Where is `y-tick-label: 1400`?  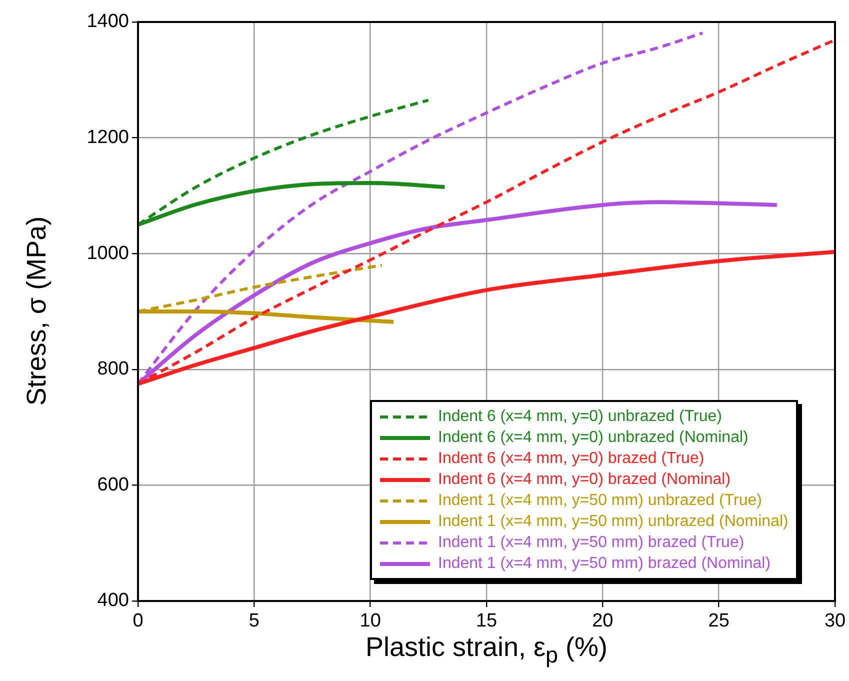 y-tick-label: 1400 is located at coordinates (107, 21).